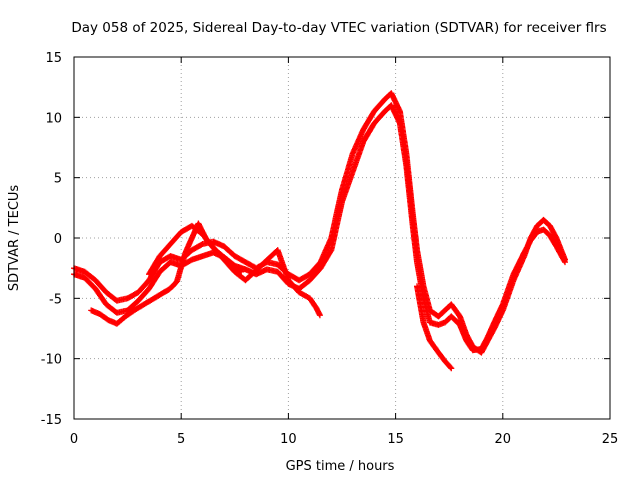 The width and height of the screenshot is (640, 480). Describe the element at coordinates (53, 118) in the screenshot. I see `y-tick-label: 10` at that location.